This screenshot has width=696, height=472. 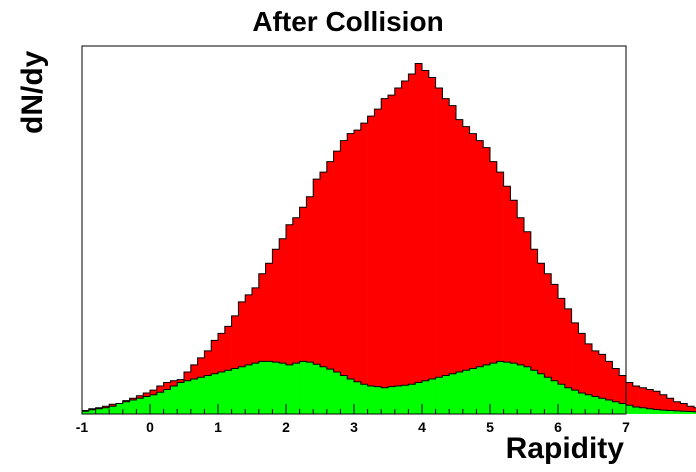 What do you see at coordinates (564, 448) in the screenshot?
I see `x-axis-title: Rapidity` at bounding box center [564, 448].